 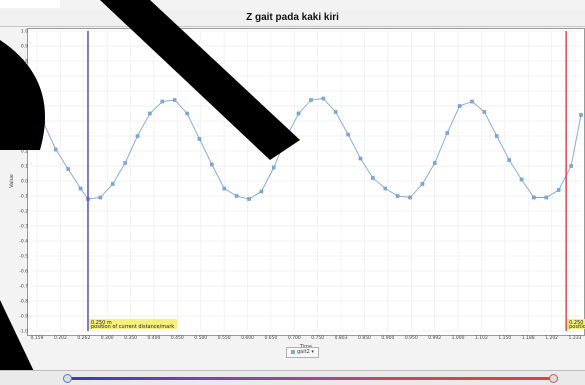 What do you see at coordinates (132, 327) in the screenshot?
I see `cursor-sublabel-left: position of current distance/mark` at bounding box center [132, 327].